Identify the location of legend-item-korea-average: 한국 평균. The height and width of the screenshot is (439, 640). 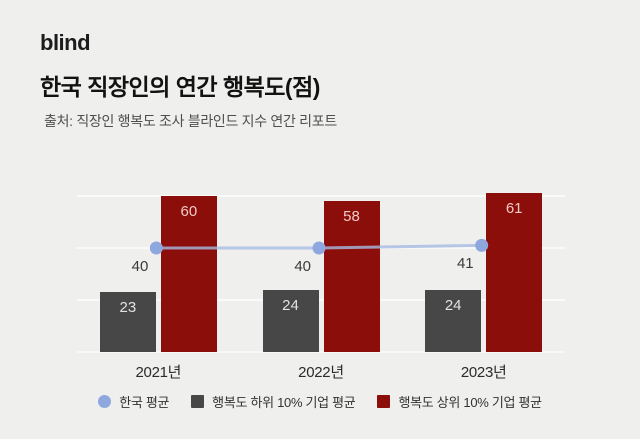
(133, 401).